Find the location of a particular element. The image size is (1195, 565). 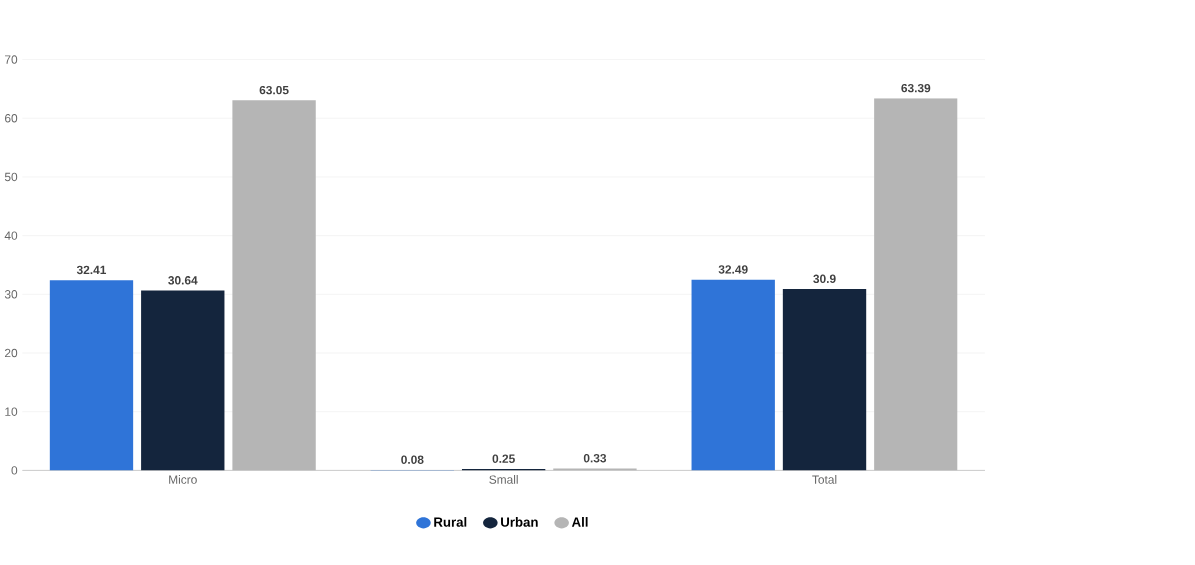

legend-label: Rural is located at coordinates (450, 522).